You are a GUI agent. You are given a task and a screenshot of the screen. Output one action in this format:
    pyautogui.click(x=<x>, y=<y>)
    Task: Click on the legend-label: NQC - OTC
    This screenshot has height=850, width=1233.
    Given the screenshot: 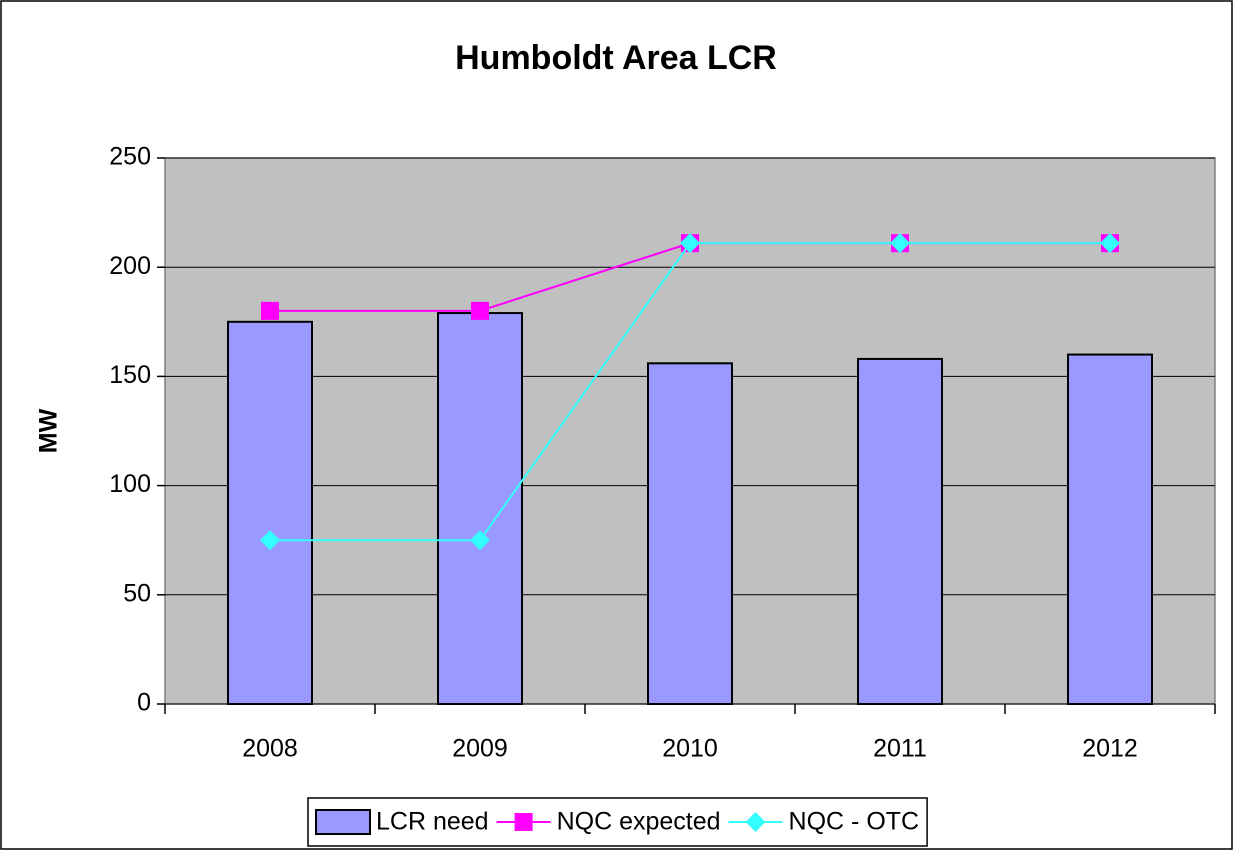 What is the action you would take?
    pyautogui.click(x=854, y=822)
    